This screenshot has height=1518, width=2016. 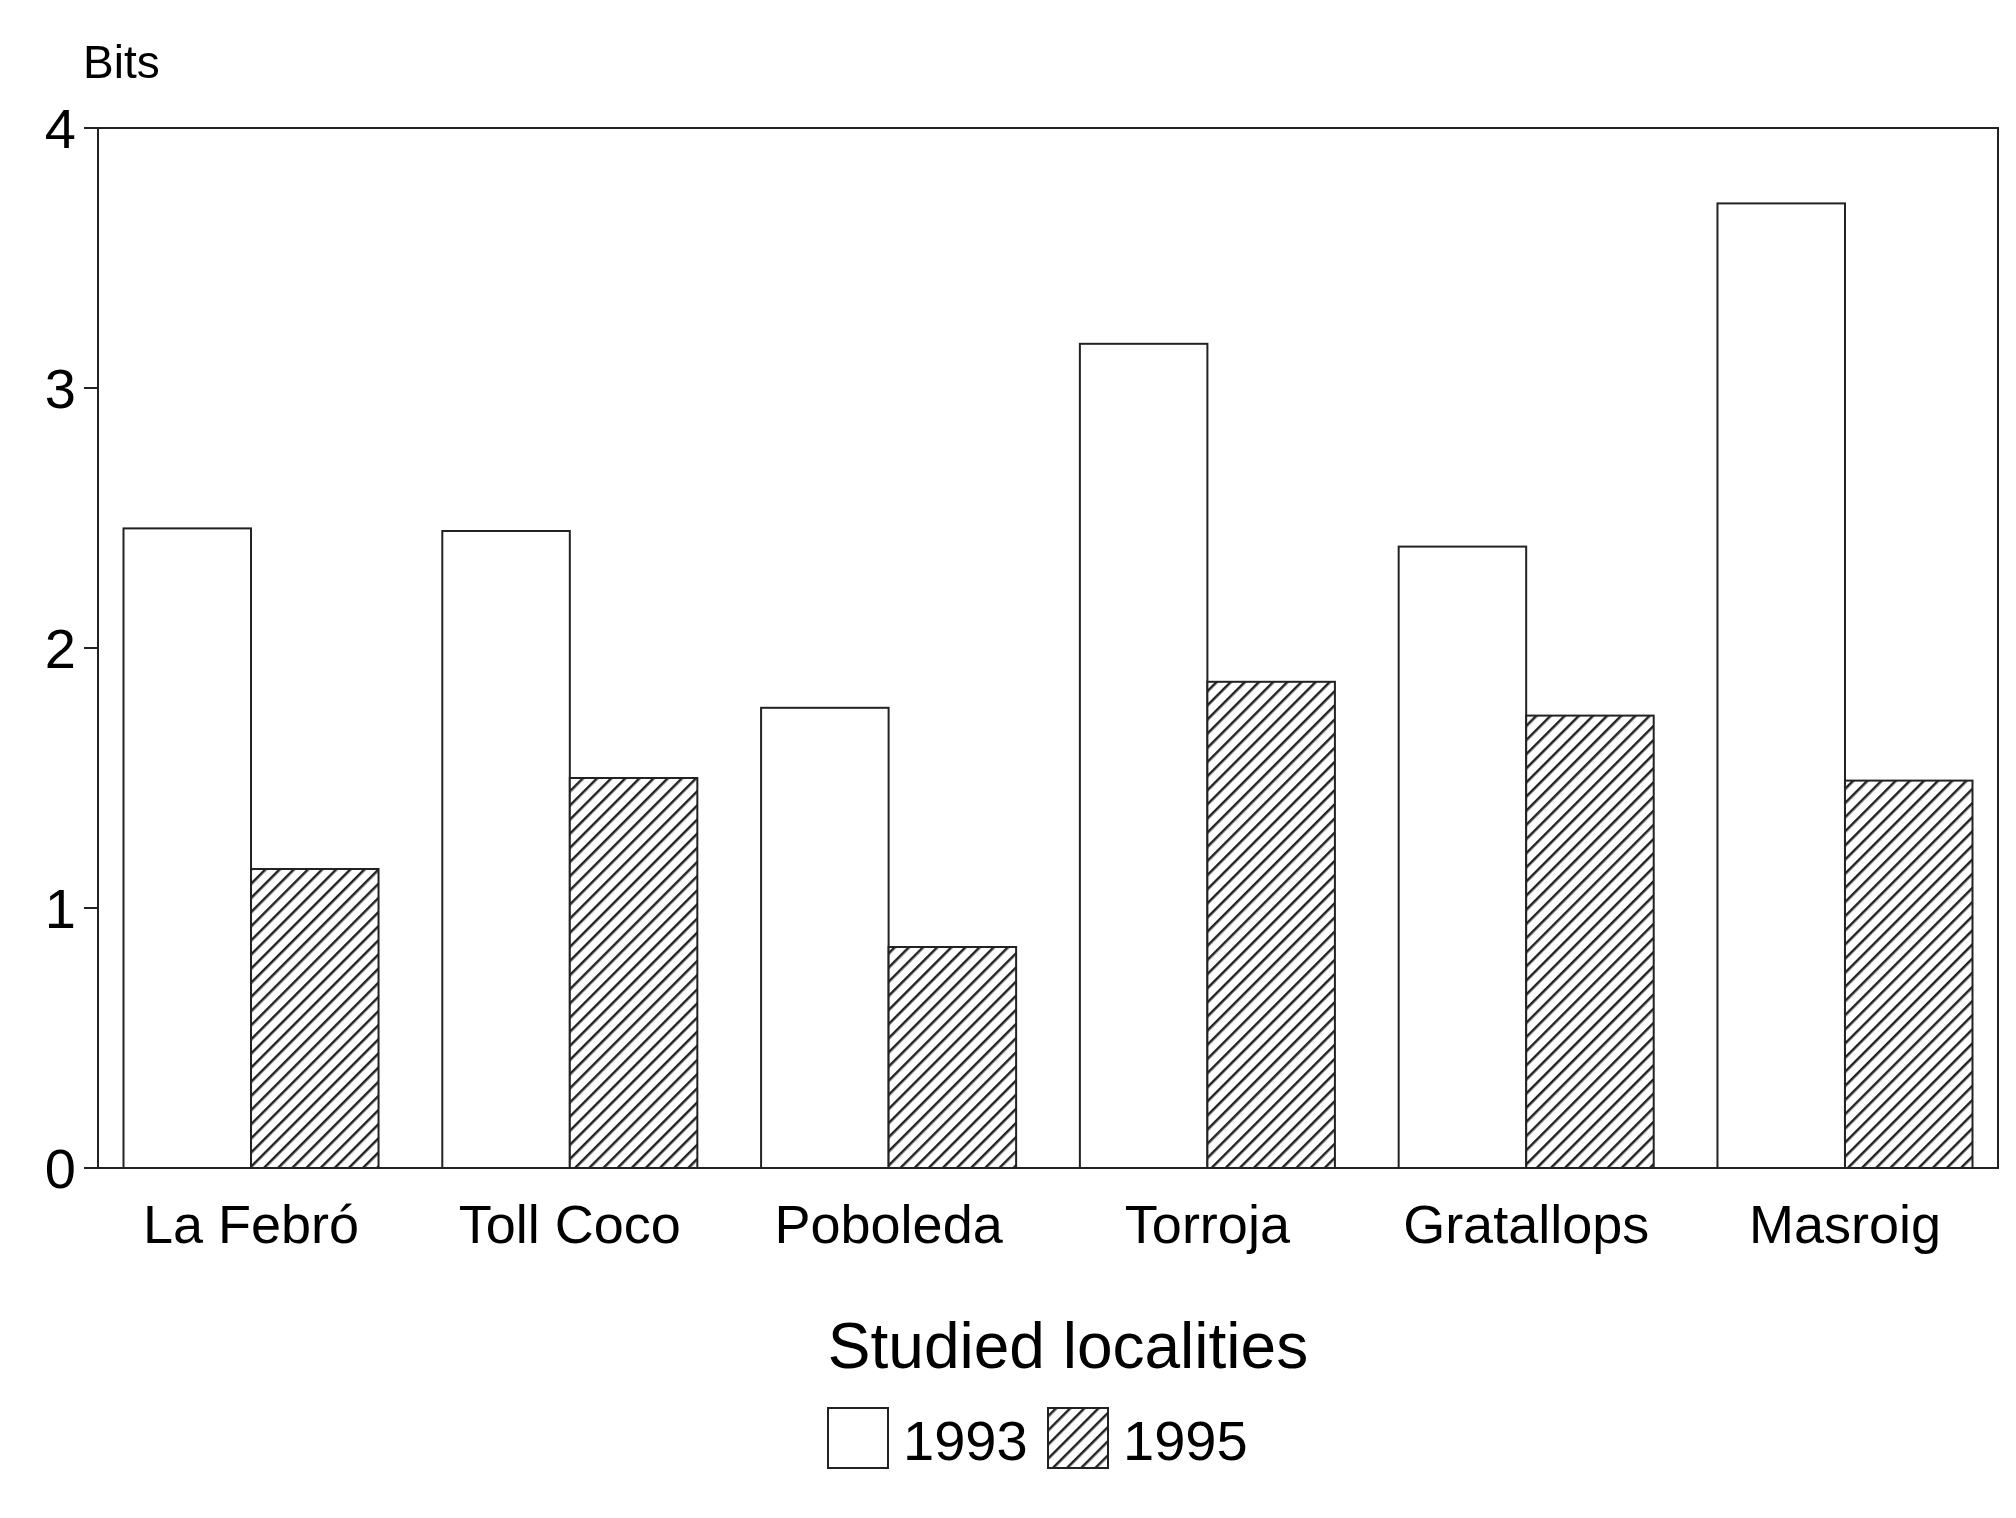 I want to click on y-tick-label: 4, so click(x=60, y=128).